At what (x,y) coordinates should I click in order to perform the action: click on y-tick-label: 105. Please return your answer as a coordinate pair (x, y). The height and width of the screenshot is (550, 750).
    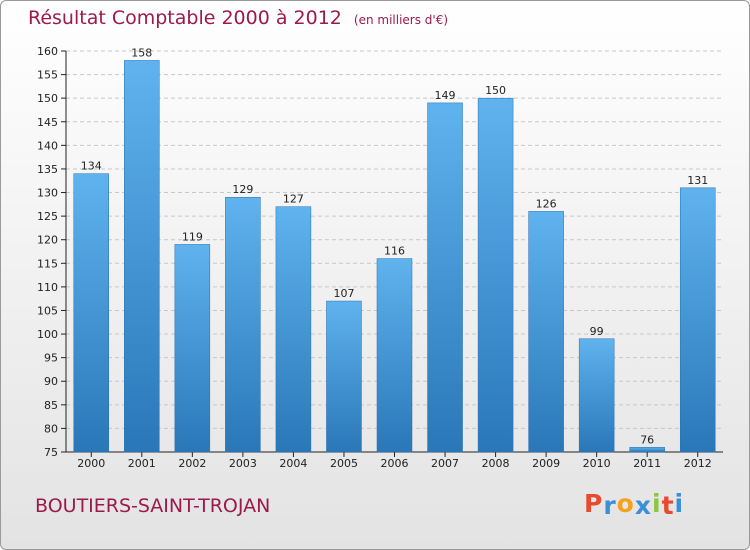
    Looking at the image, I should click on (47, 310).